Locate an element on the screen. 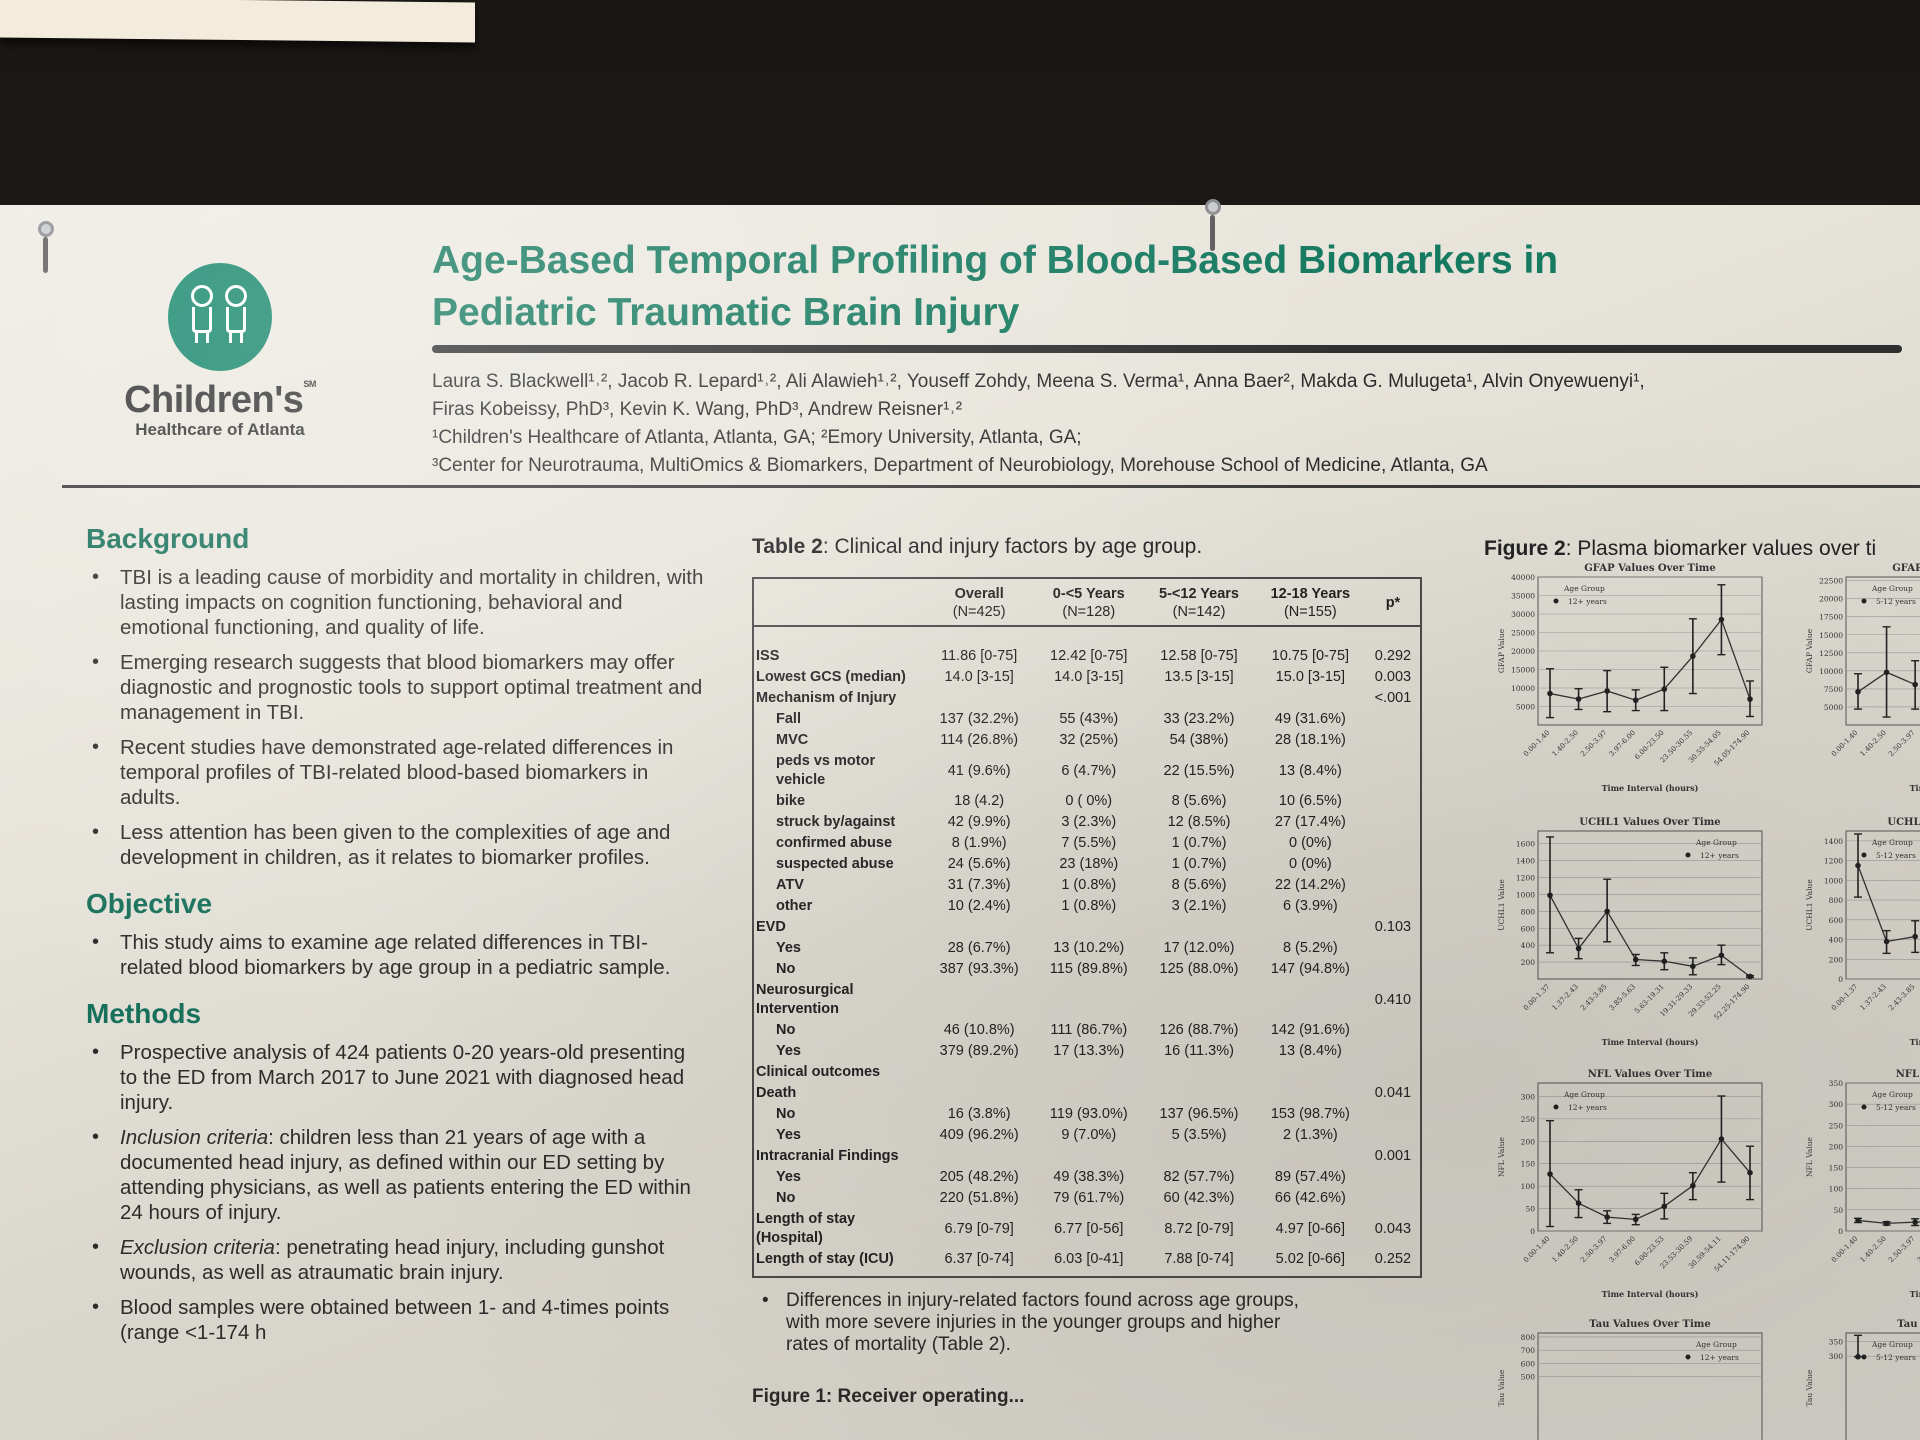 This screenshot has width=1920, height=1440. table-row: Mechanism of Injury <.001 is located at coordinates (1087, 698).